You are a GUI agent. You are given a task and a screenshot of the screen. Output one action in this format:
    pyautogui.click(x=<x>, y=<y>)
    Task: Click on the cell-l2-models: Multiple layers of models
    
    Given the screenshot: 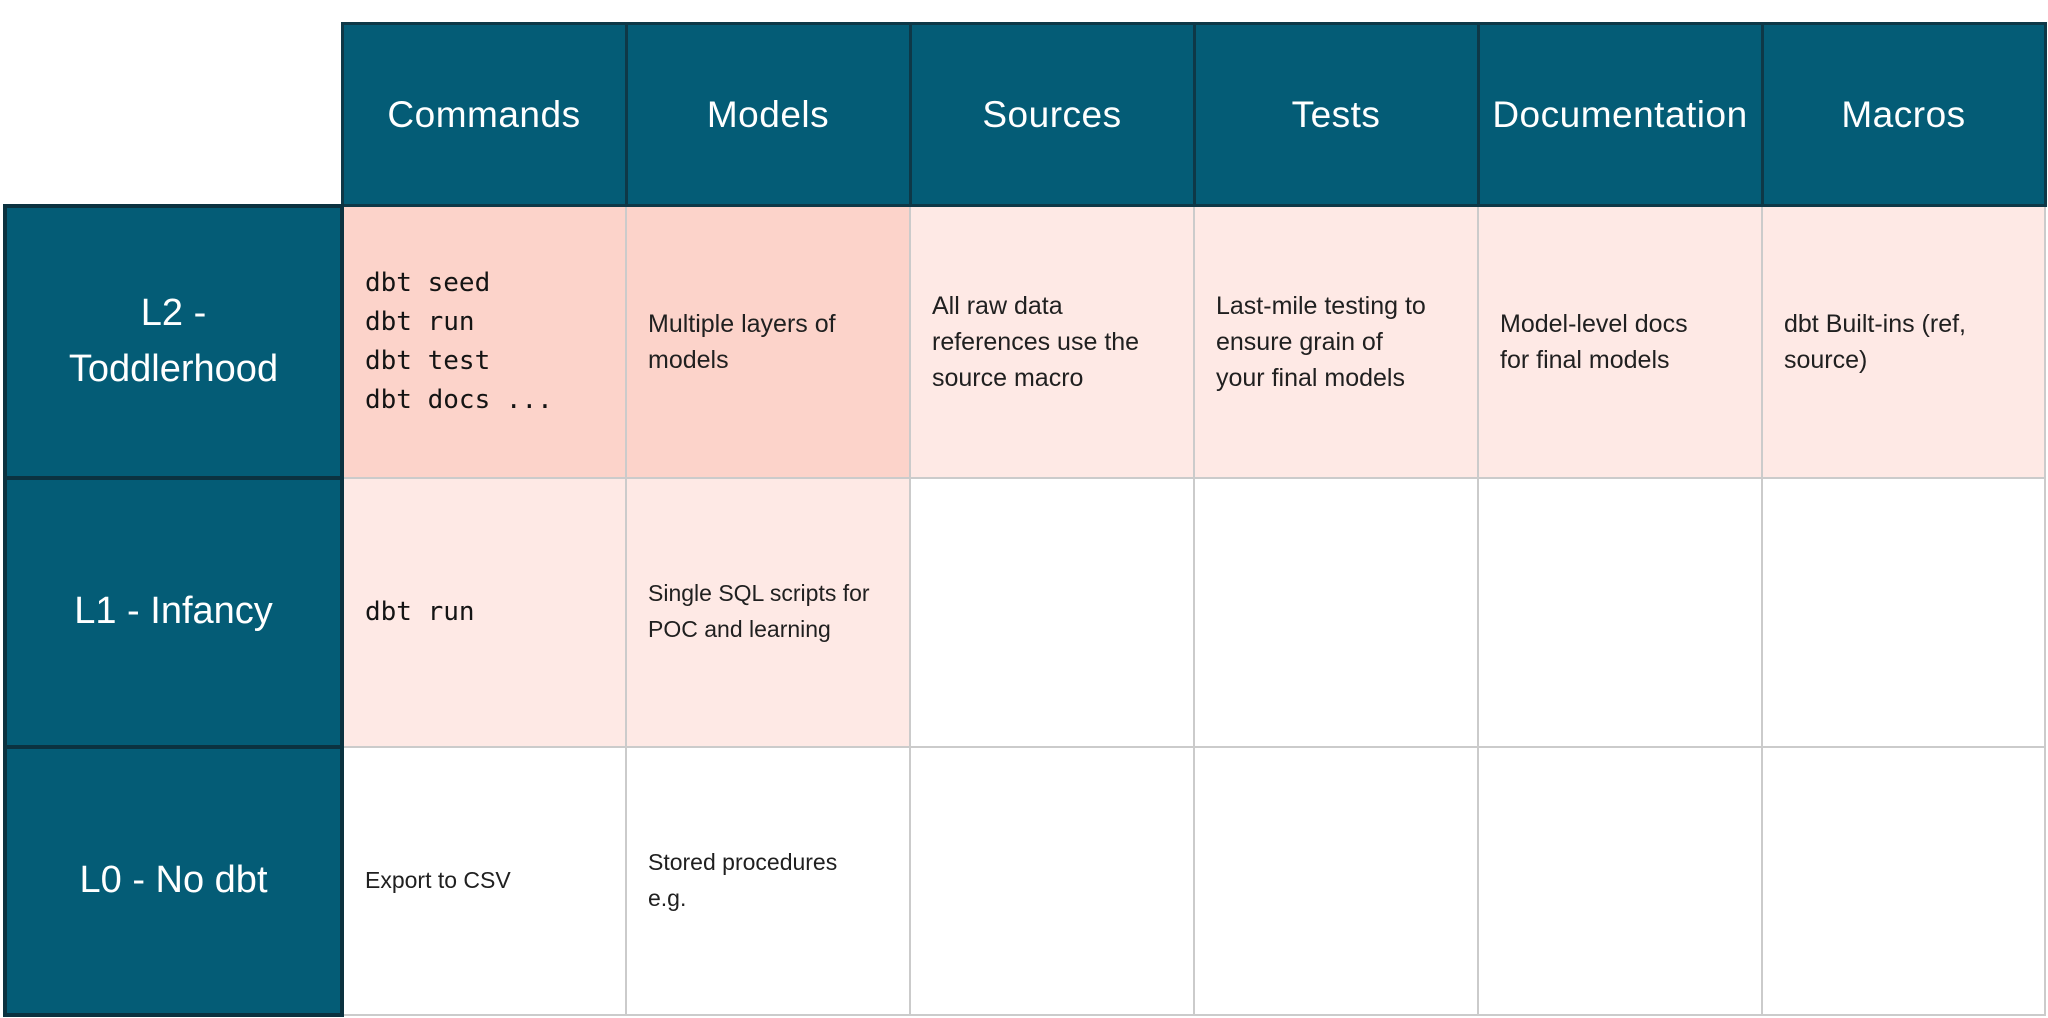 What is the action you would take?
    pyautogui.click(x=768, y=341)
    